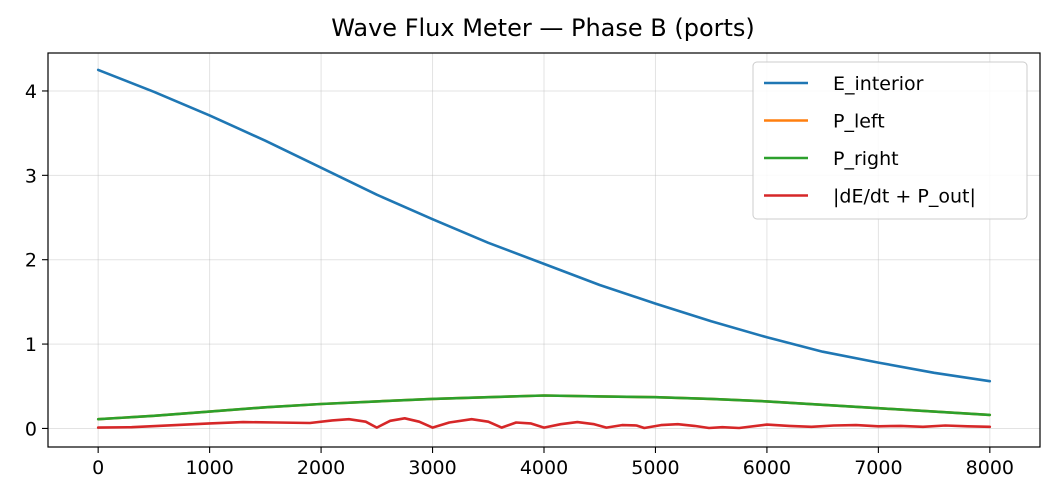  Describe the element at coordinates (859, 122) in the screenshot. I see `legend-label-1: P_left` at that location.